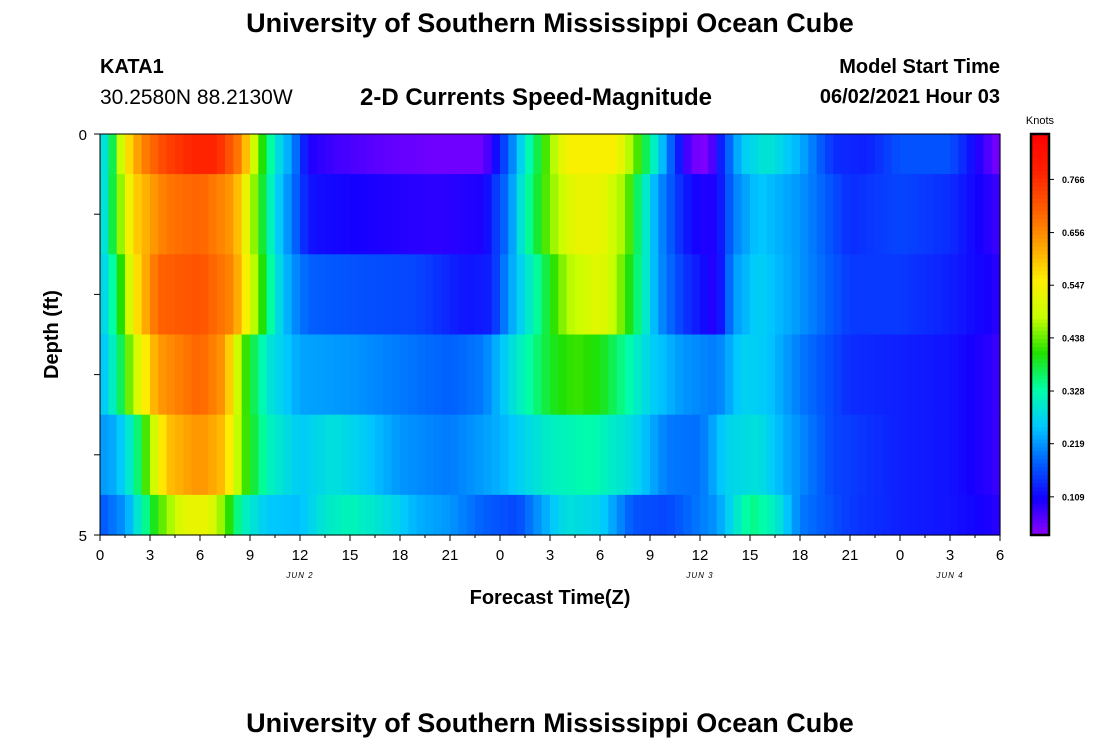 The width and height of the screenshot is (1100, 750). What do you see at coordinates (52, 334) in the screenshot?
I see `y-axis-label: Depth (ft)` at bounding box center [52, 334].